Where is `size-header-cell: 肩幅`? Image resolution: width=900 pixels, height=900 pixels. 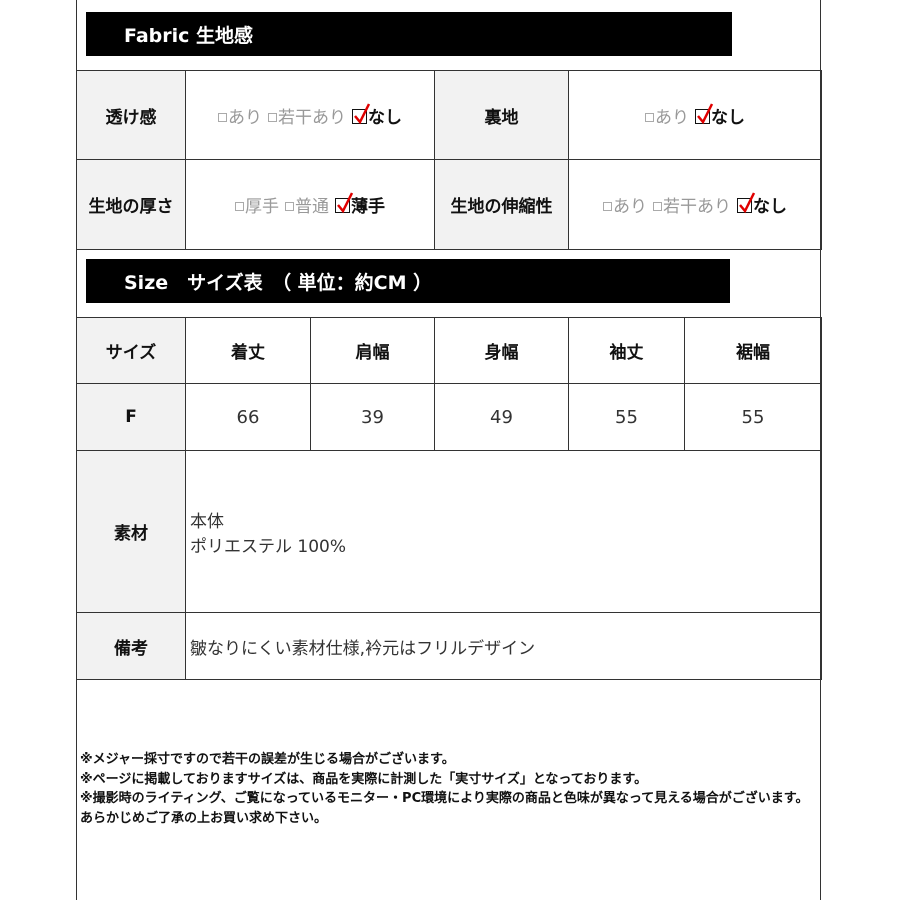
size-header-cell: 肩幅 is located at coordinates (372, 350).